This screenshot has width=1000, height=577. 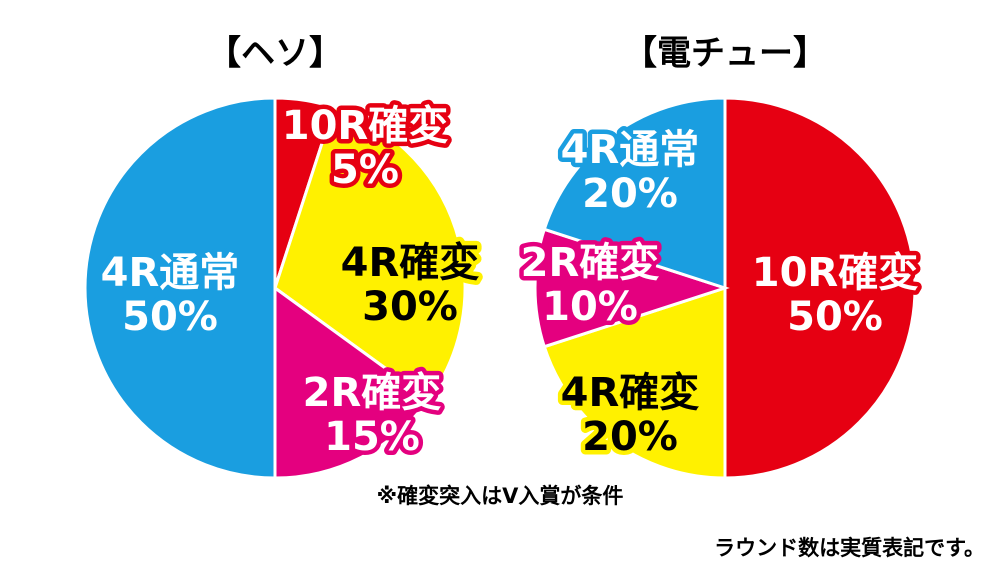 What do you see at coordinates (275, 54) in the screenshot?
I see `chart-title: 【ヘソ】` at bounding box center [275, 54].